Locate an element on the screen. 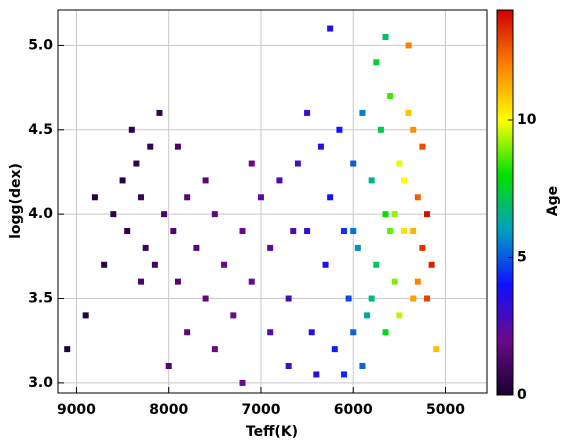 The image size is (563, 445). x-tick-label: 7000 is located at coordinates (260, 410).